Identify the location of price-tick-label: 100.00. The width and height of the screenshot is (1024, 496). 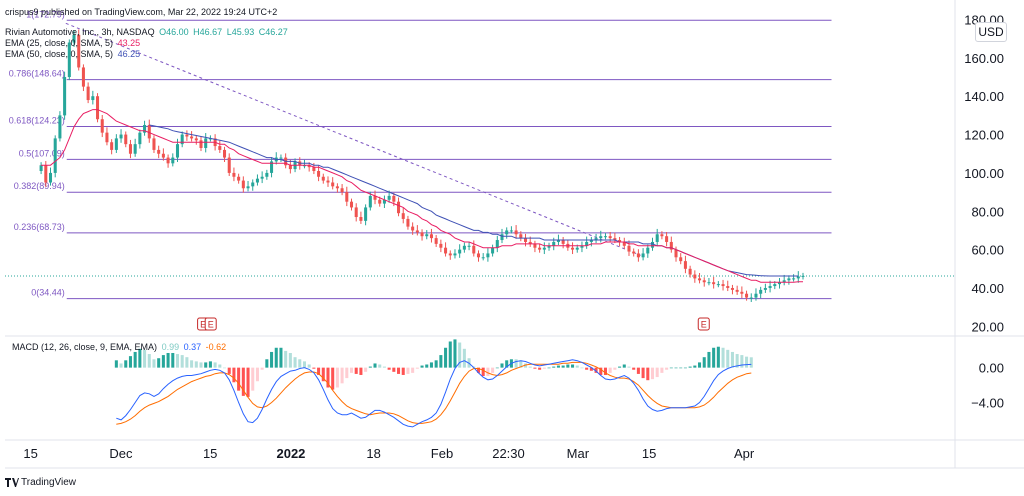
(984, 173).